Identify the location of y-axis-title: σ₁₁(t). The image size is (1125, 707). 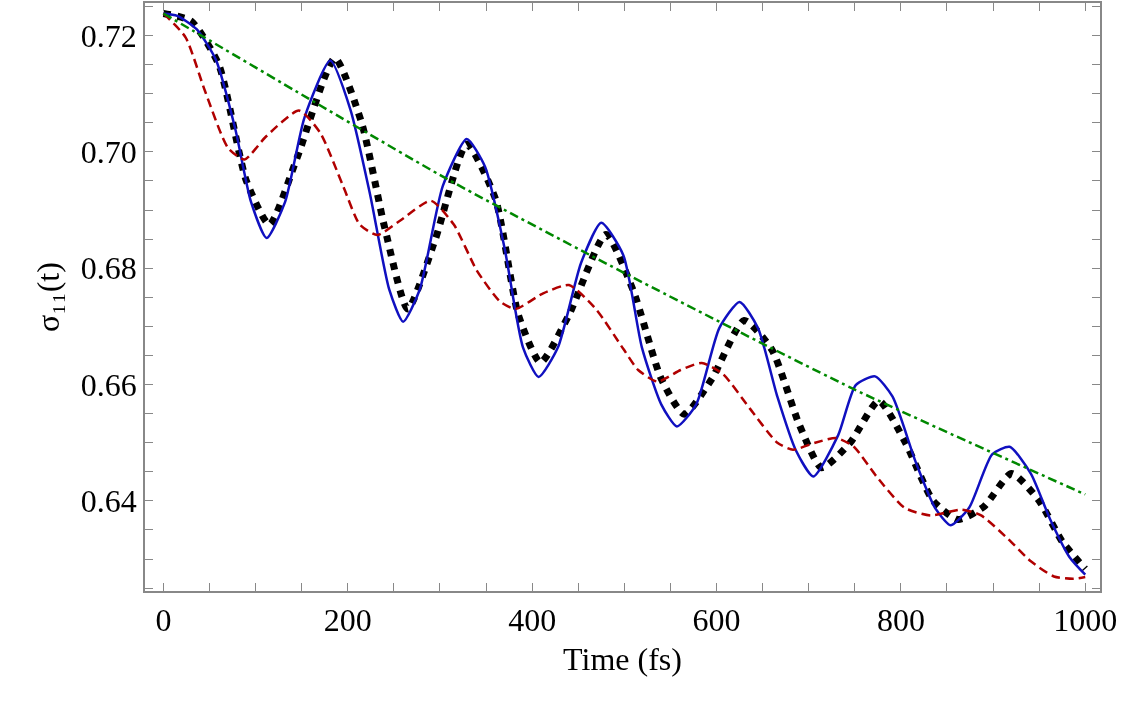
(47, 297).